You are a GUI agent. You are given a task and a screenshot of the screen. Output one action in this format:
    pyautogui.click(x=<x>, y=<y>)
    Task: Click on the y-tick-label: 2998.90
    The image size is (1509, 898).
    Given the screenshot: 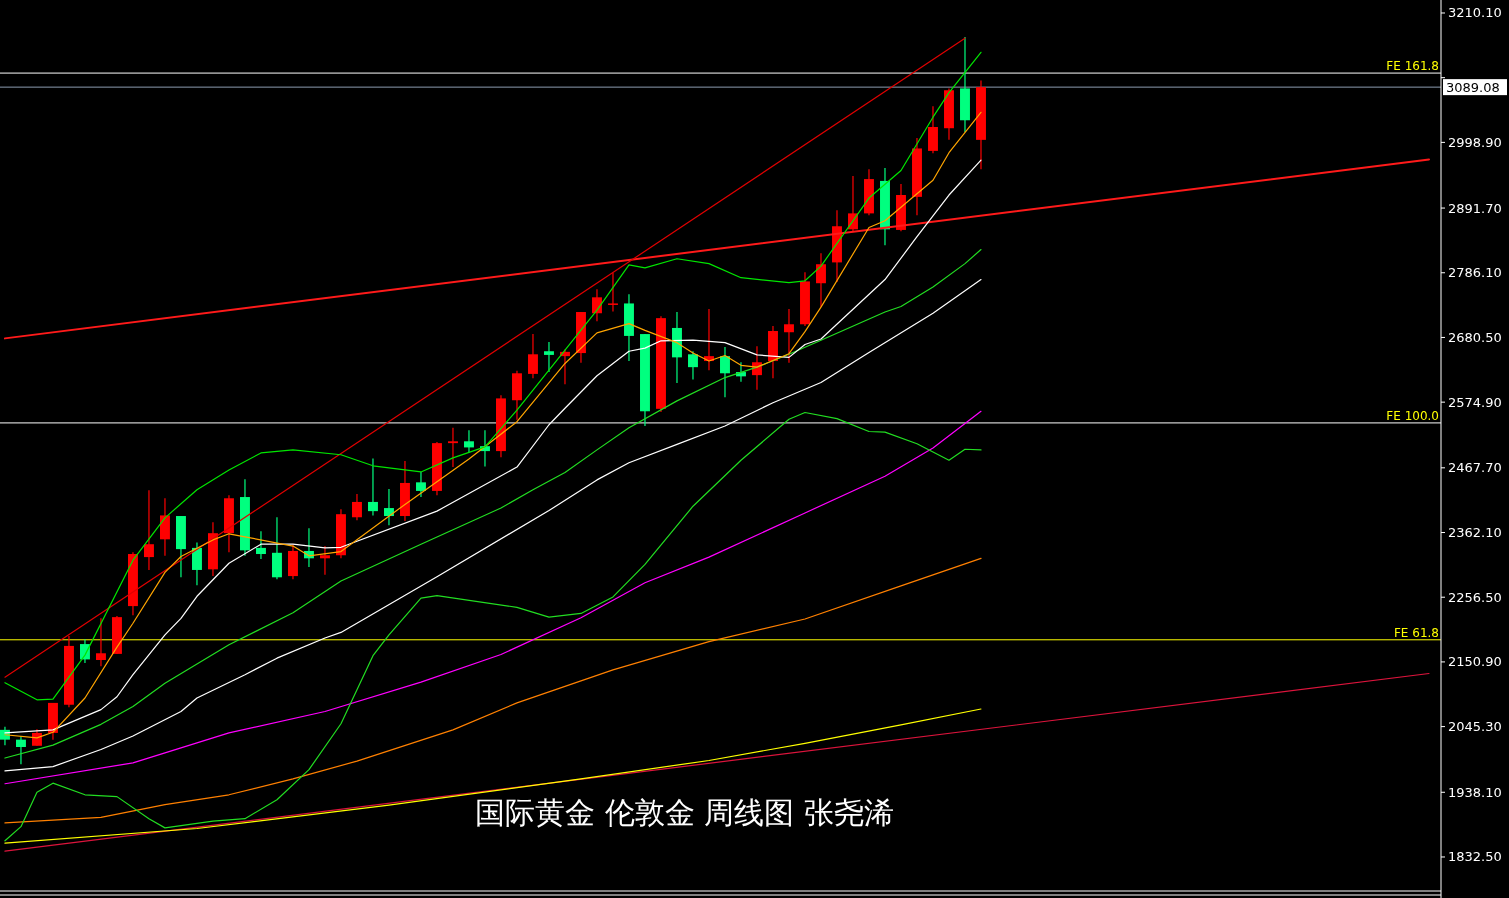 What is the action you would take?
    pyautogui.click(x=1475, y=142)
    